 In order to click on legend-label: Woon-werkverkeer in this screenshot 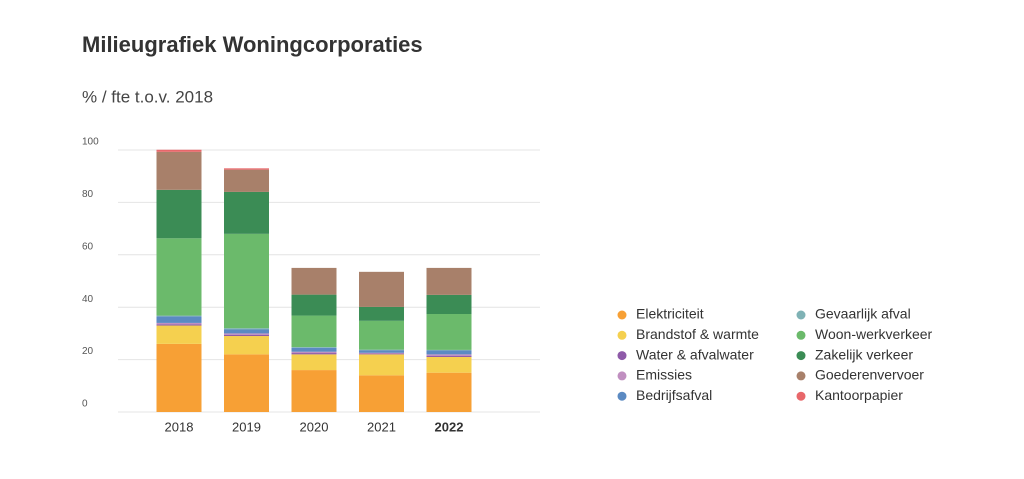, I will do `click(874, 334)`.